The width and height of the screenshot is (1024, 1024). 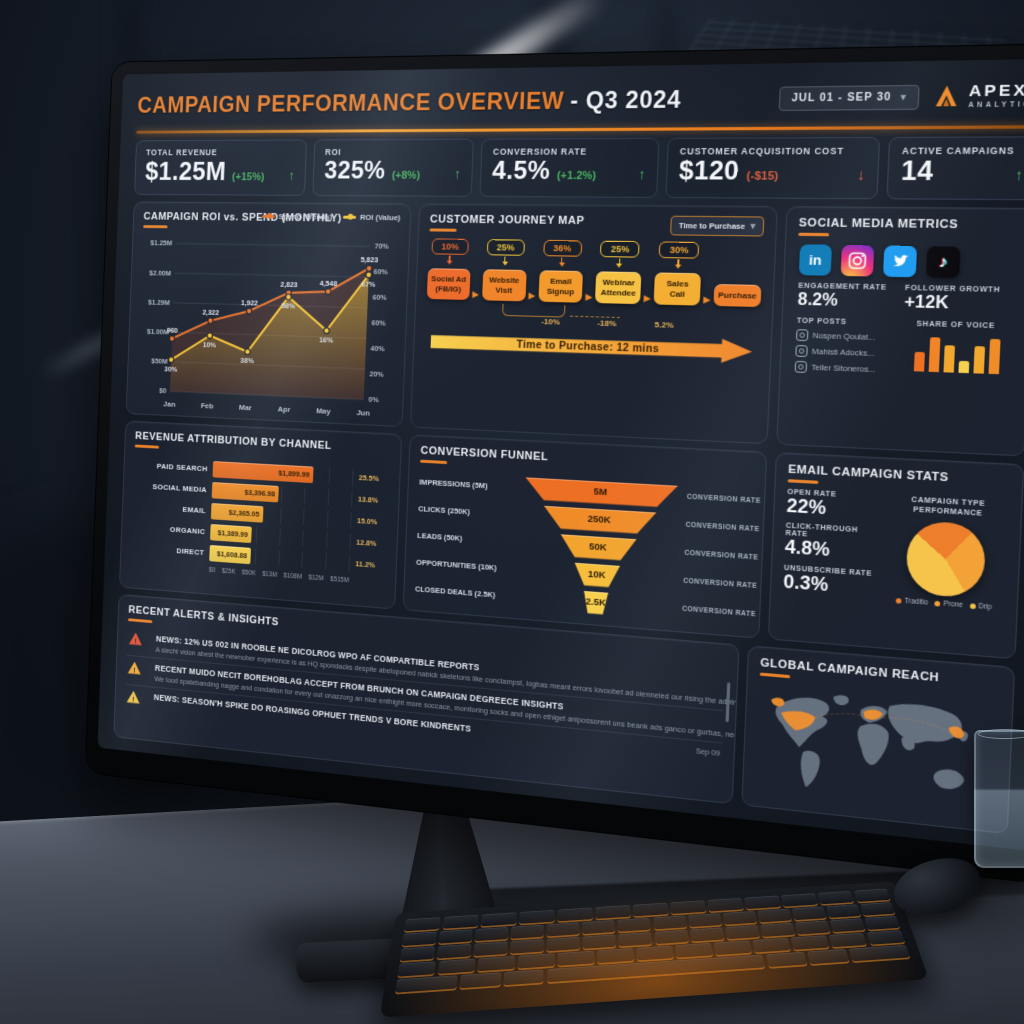 What do you see at coordinates (409, 101) in the screenshot?
I see `page-title: CAMPAIGN PERFORMANCE OVERVIEW - Q3 2024` at bounding box center [409, 101].